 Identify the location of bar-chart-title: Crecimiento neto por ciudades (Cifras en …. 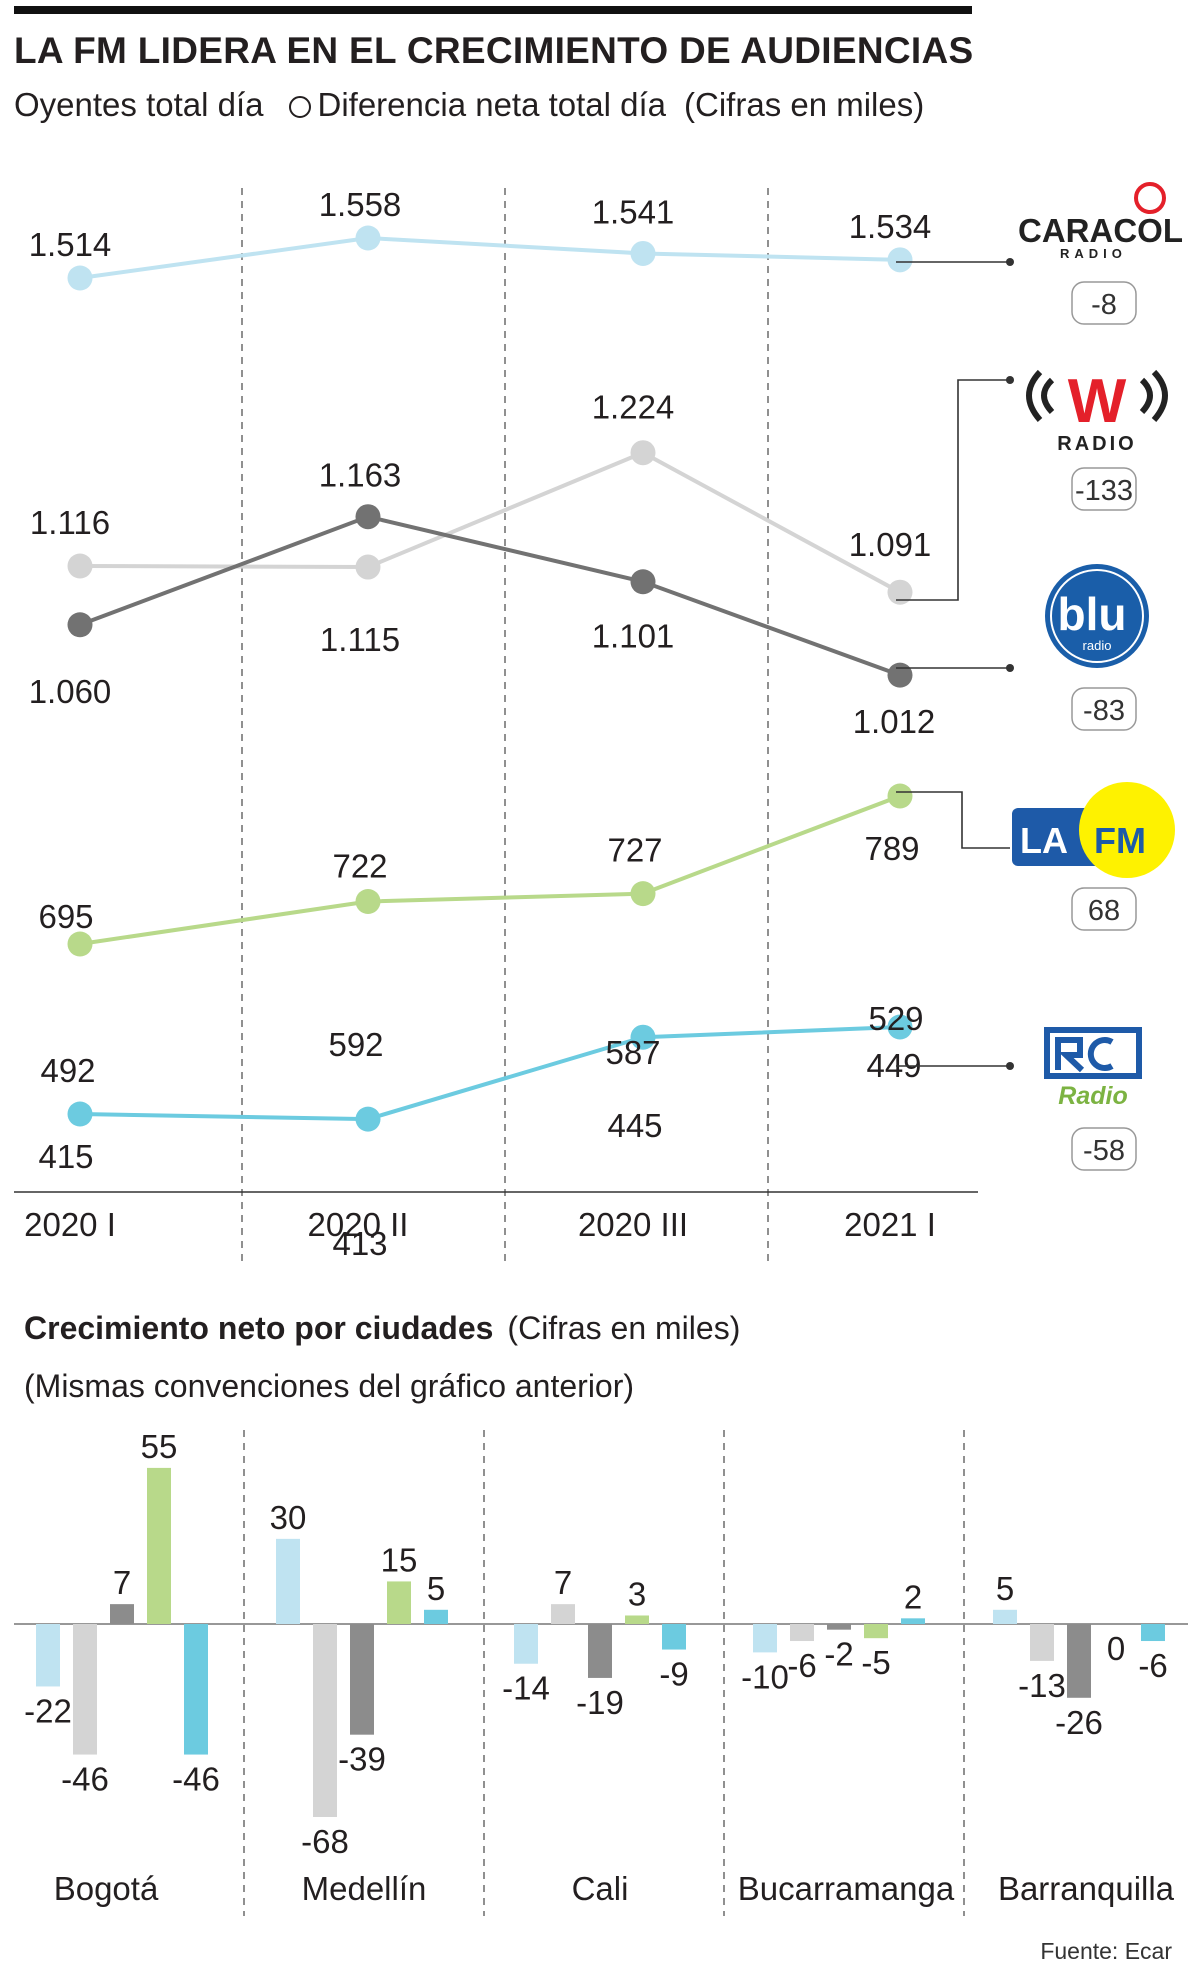
(382, 1328).